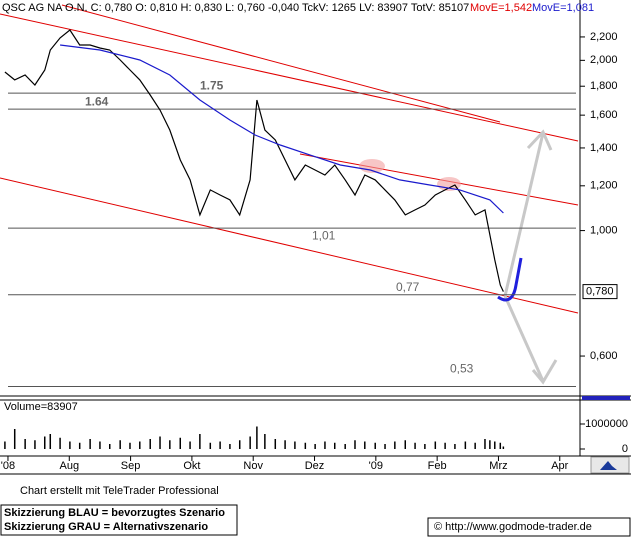 This screenshot has height=539, width=631. I want to click on y-tick-label: 0,600, so click(604, 356).